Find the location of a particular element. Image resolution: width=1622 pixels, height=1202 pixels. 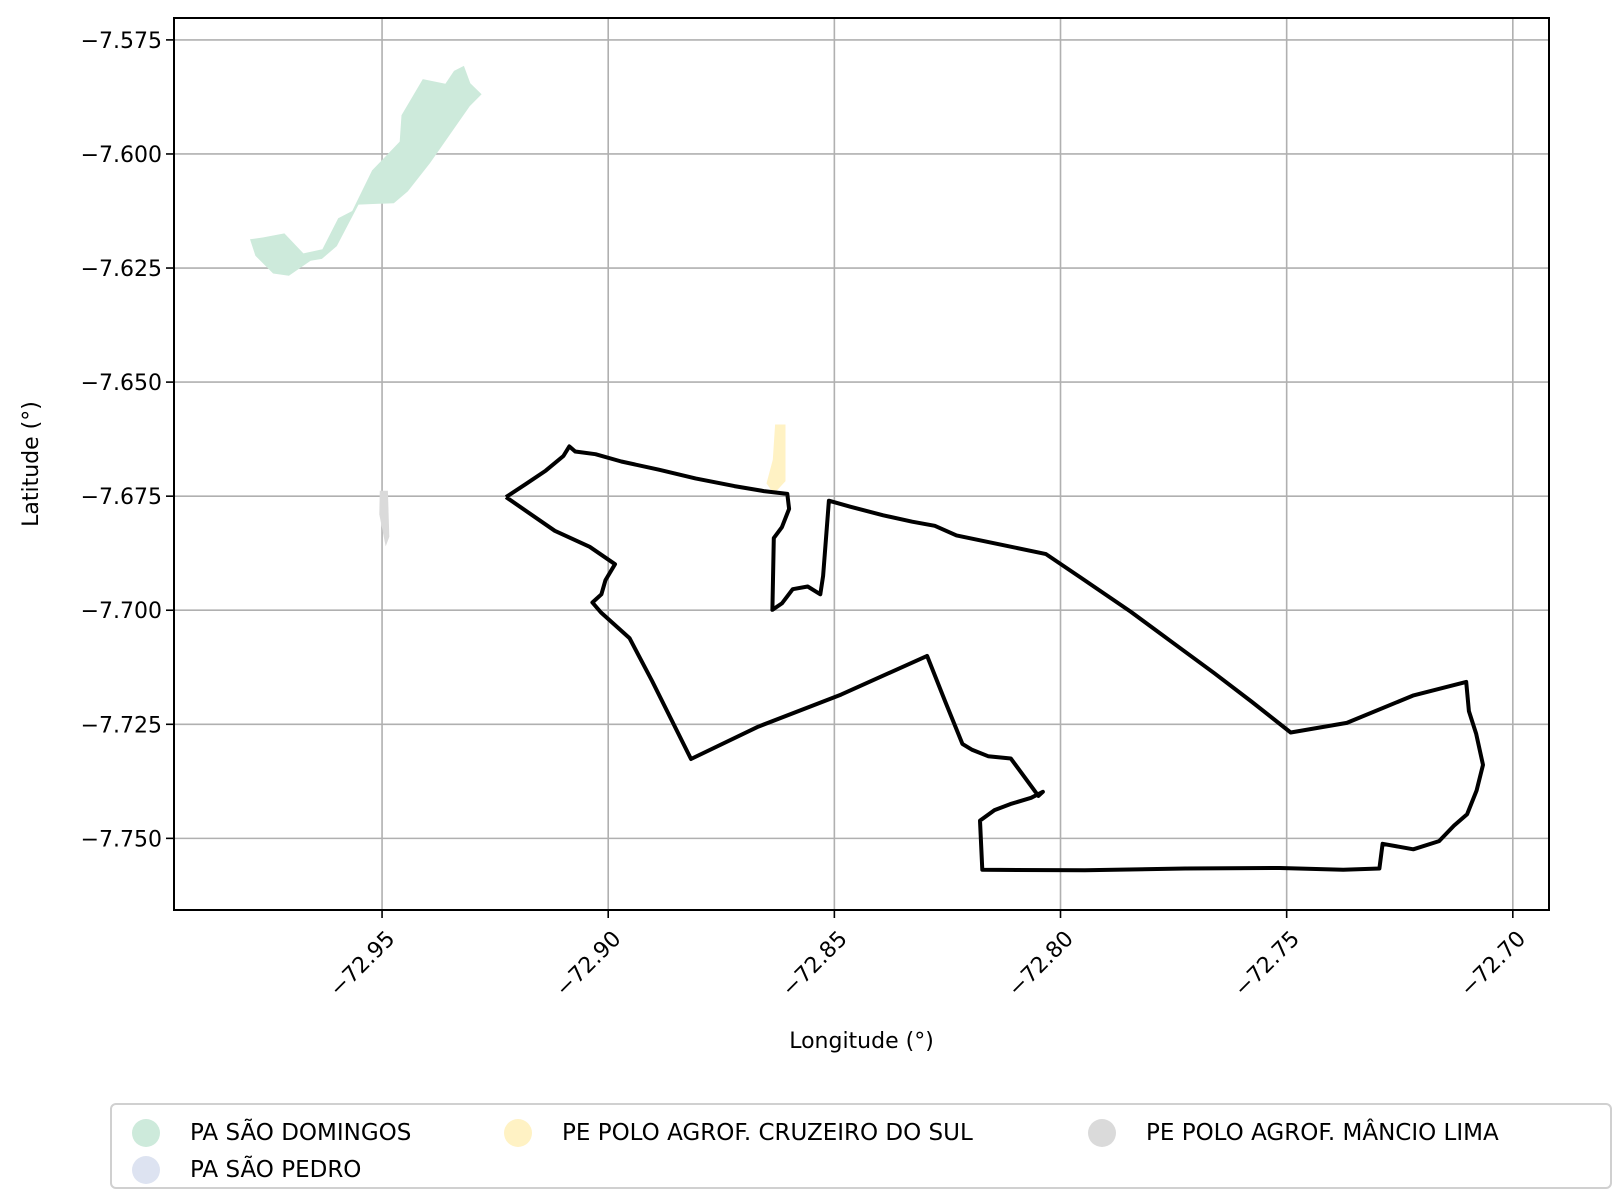

x-tick-label: −72.95 is located at coordinates (362, 964).